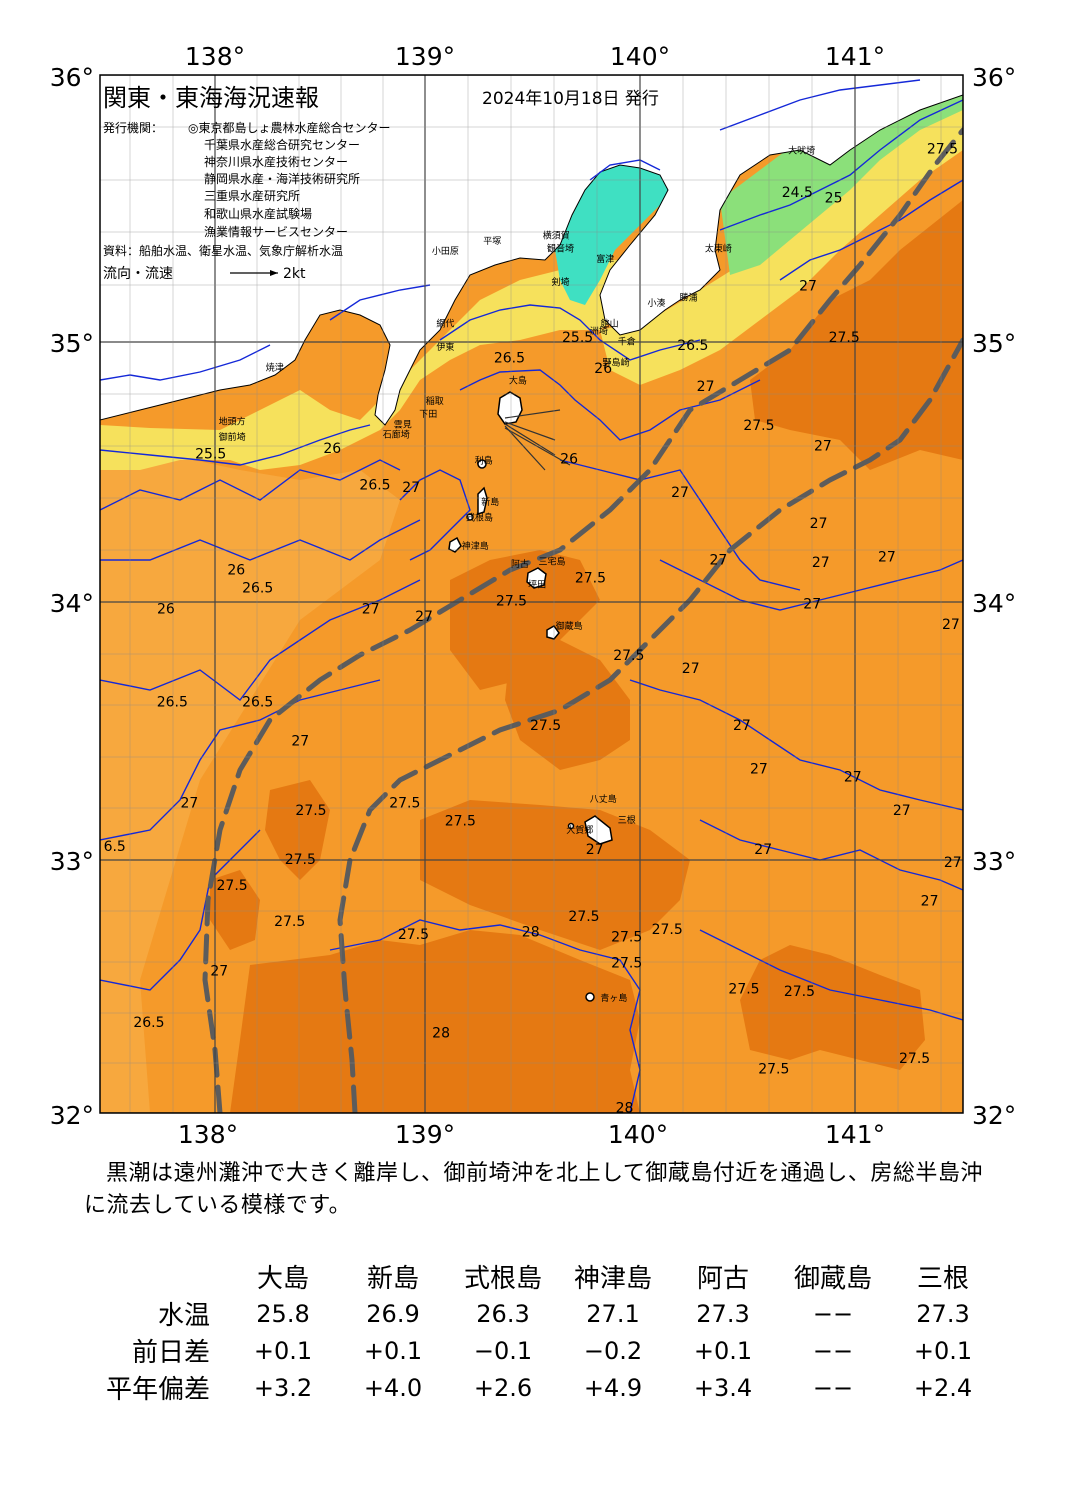 The image size is (1065, 1505). What do you see at coordinates (855, 56) in the screenshot?
I see `lon-tick-top: 141°` at bounding box center [855, 56].